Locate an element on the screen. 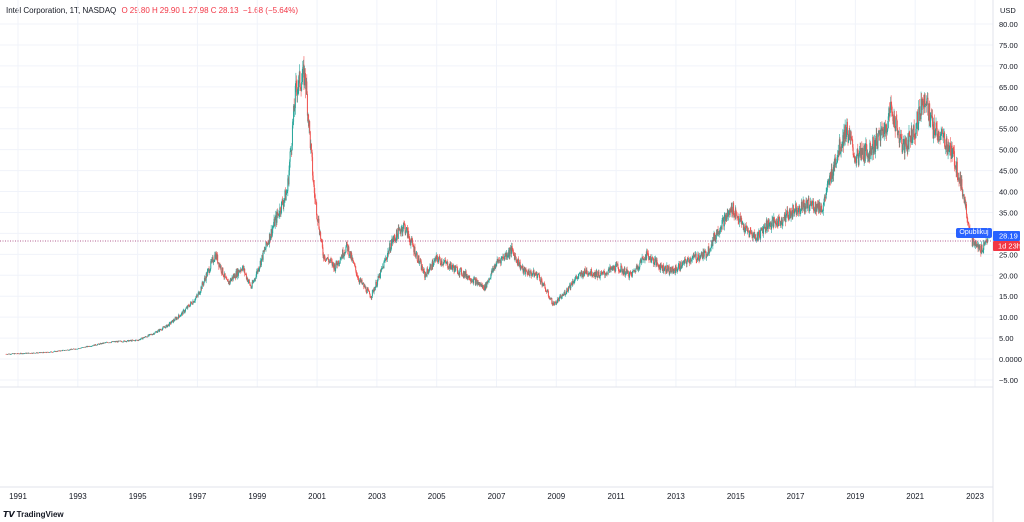 The height and width of the screenshot is (522, 1024). symbol-name: Intel Corporation, 1T, NASDAQ is located at coordinates (61, 10).